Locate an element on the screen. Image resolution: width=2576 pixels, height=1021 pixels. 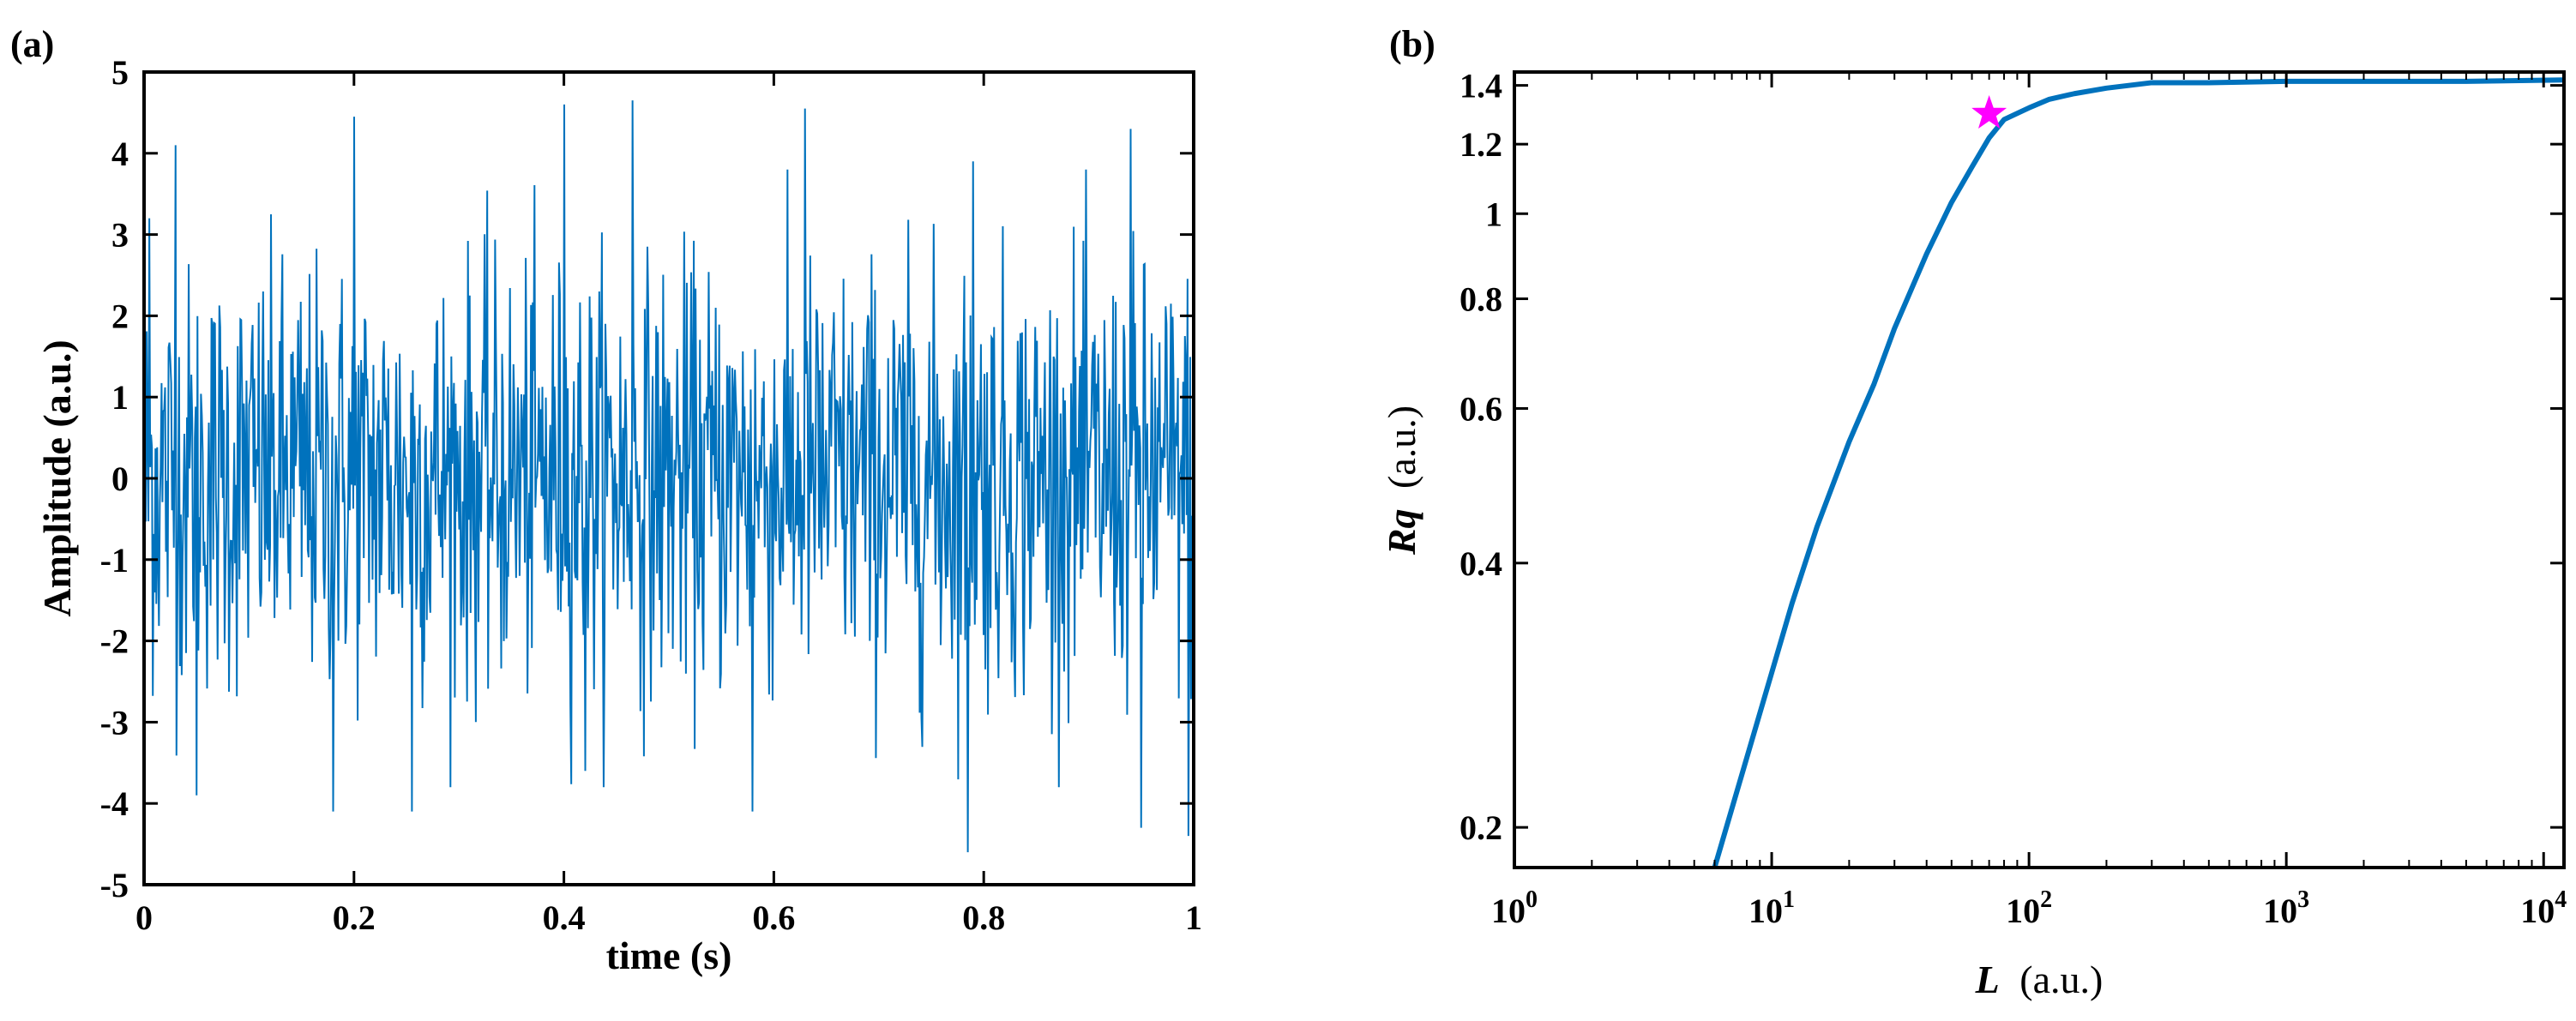
panel-b-xlabel-unit: (a.u.) is located at coordinates (2061, 979).